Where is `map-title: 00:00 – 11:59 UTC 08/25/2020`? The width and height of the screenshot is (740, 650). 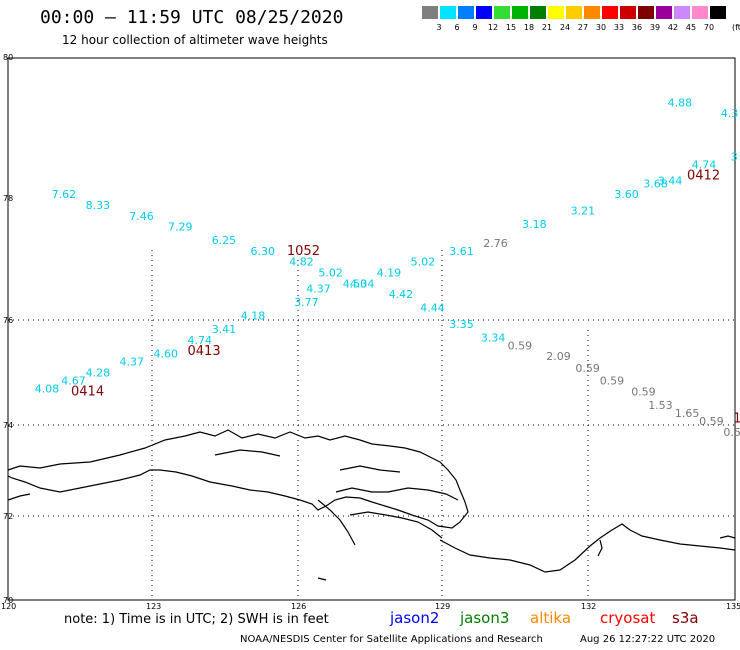
map-title: 00:00 – 11:59 UTC 08/25/2020 is located at coordinates (192, 17).